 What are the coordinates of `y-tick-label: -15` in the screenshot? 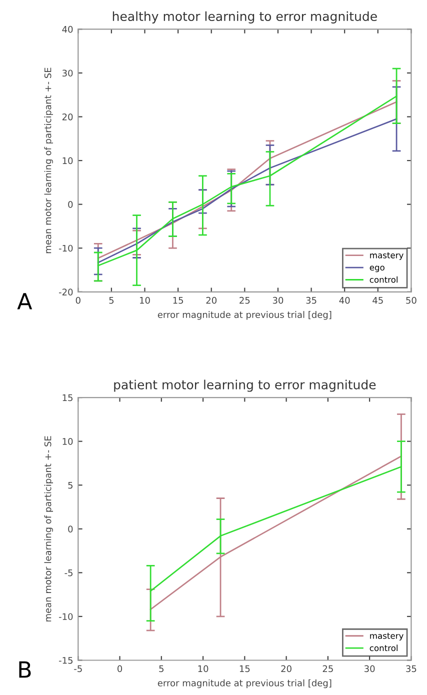 It's located at (65, 660).